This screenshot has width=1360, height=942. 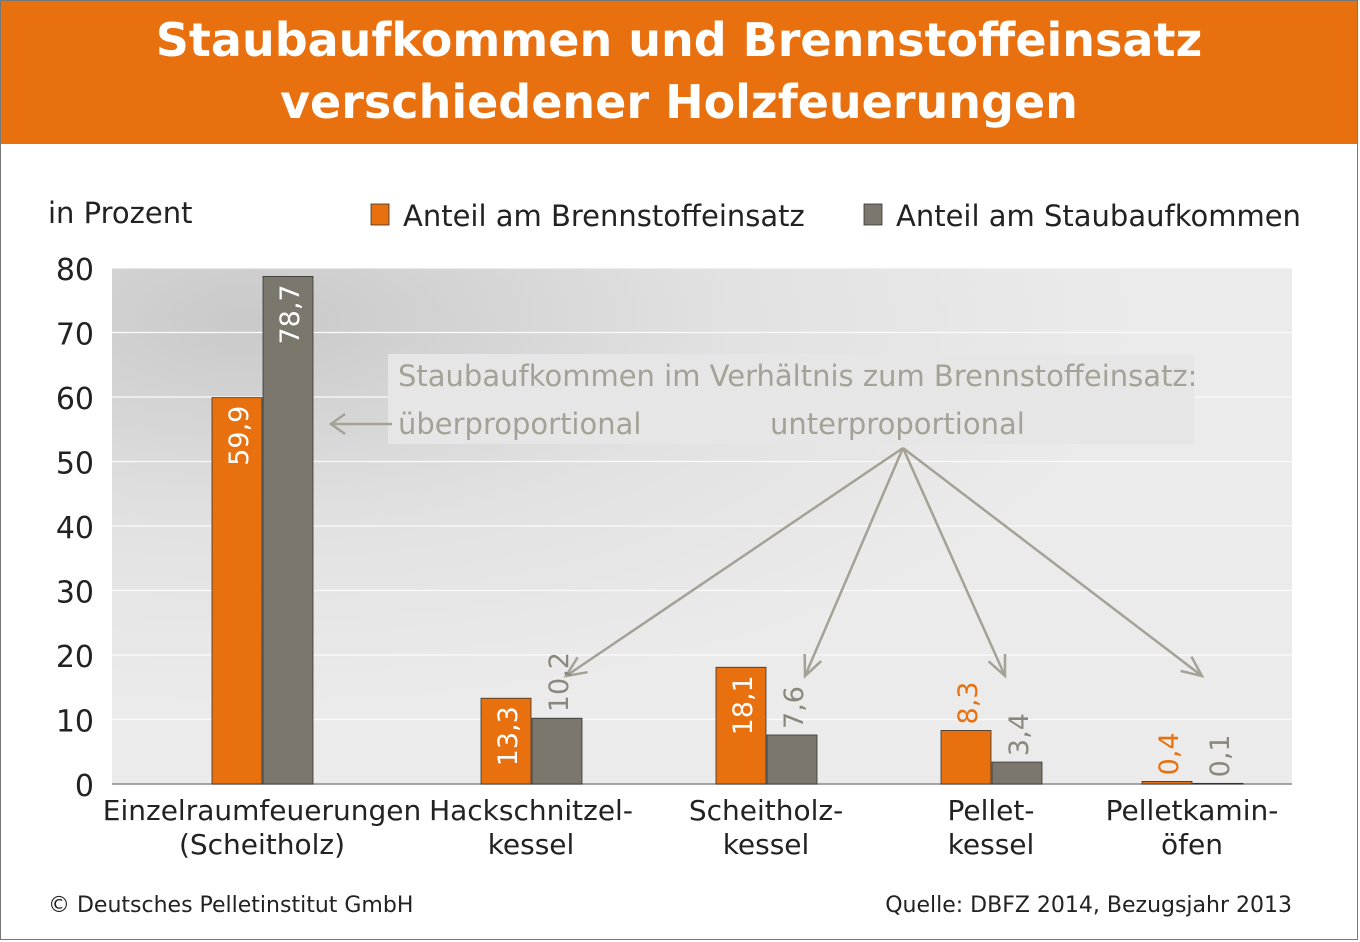 What do you see at coordinates (75, 528) in the screenshot?
I see `y-tick-label: 40` at bounding box center [75, 528].